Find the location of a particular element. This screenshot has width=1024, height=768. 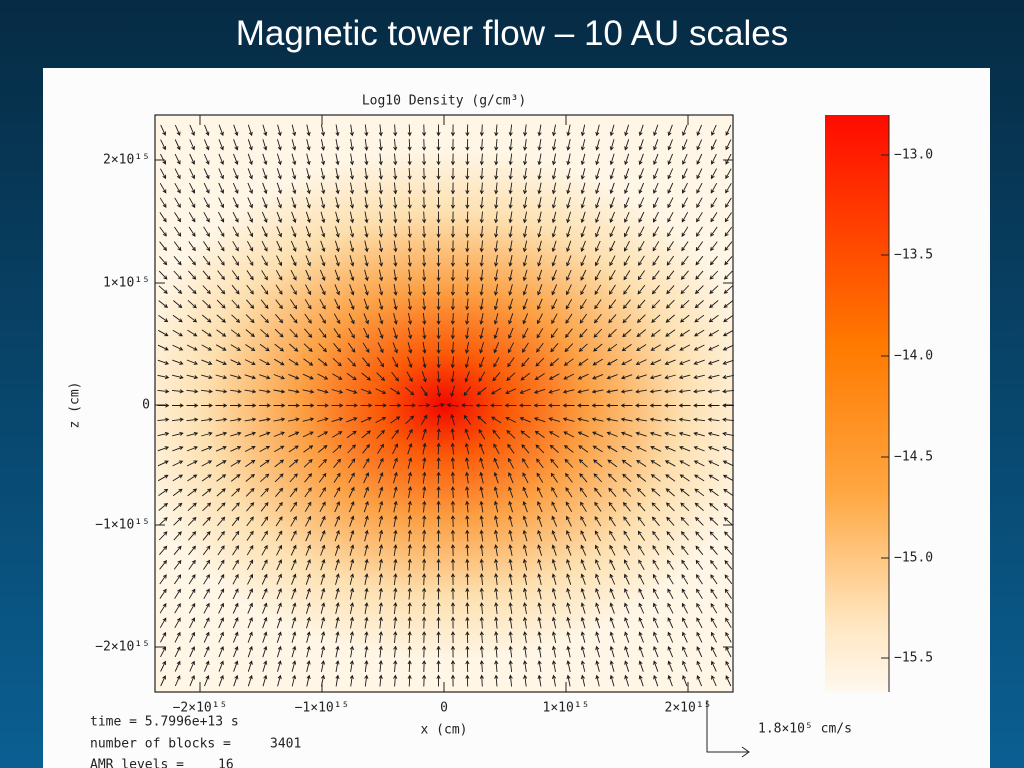

x-tick-label: 1×10¹⁵ is located at coordinates (566, 708).